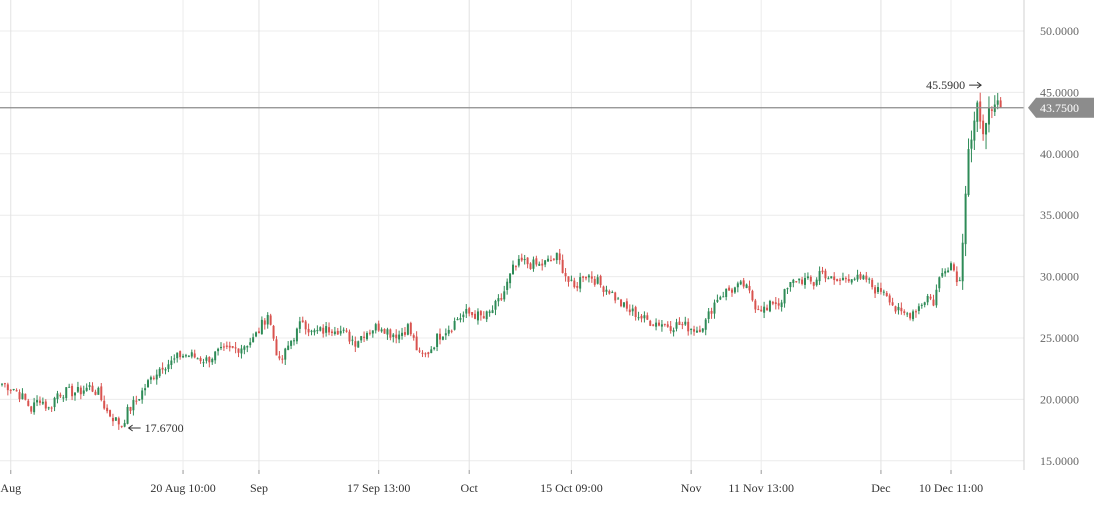 This screenshot has width=1098, height=505. Describe the element at coordinates (182, 488) in the screenshot. I see `x-tick-label: 20 Aug 10:00` at that location.